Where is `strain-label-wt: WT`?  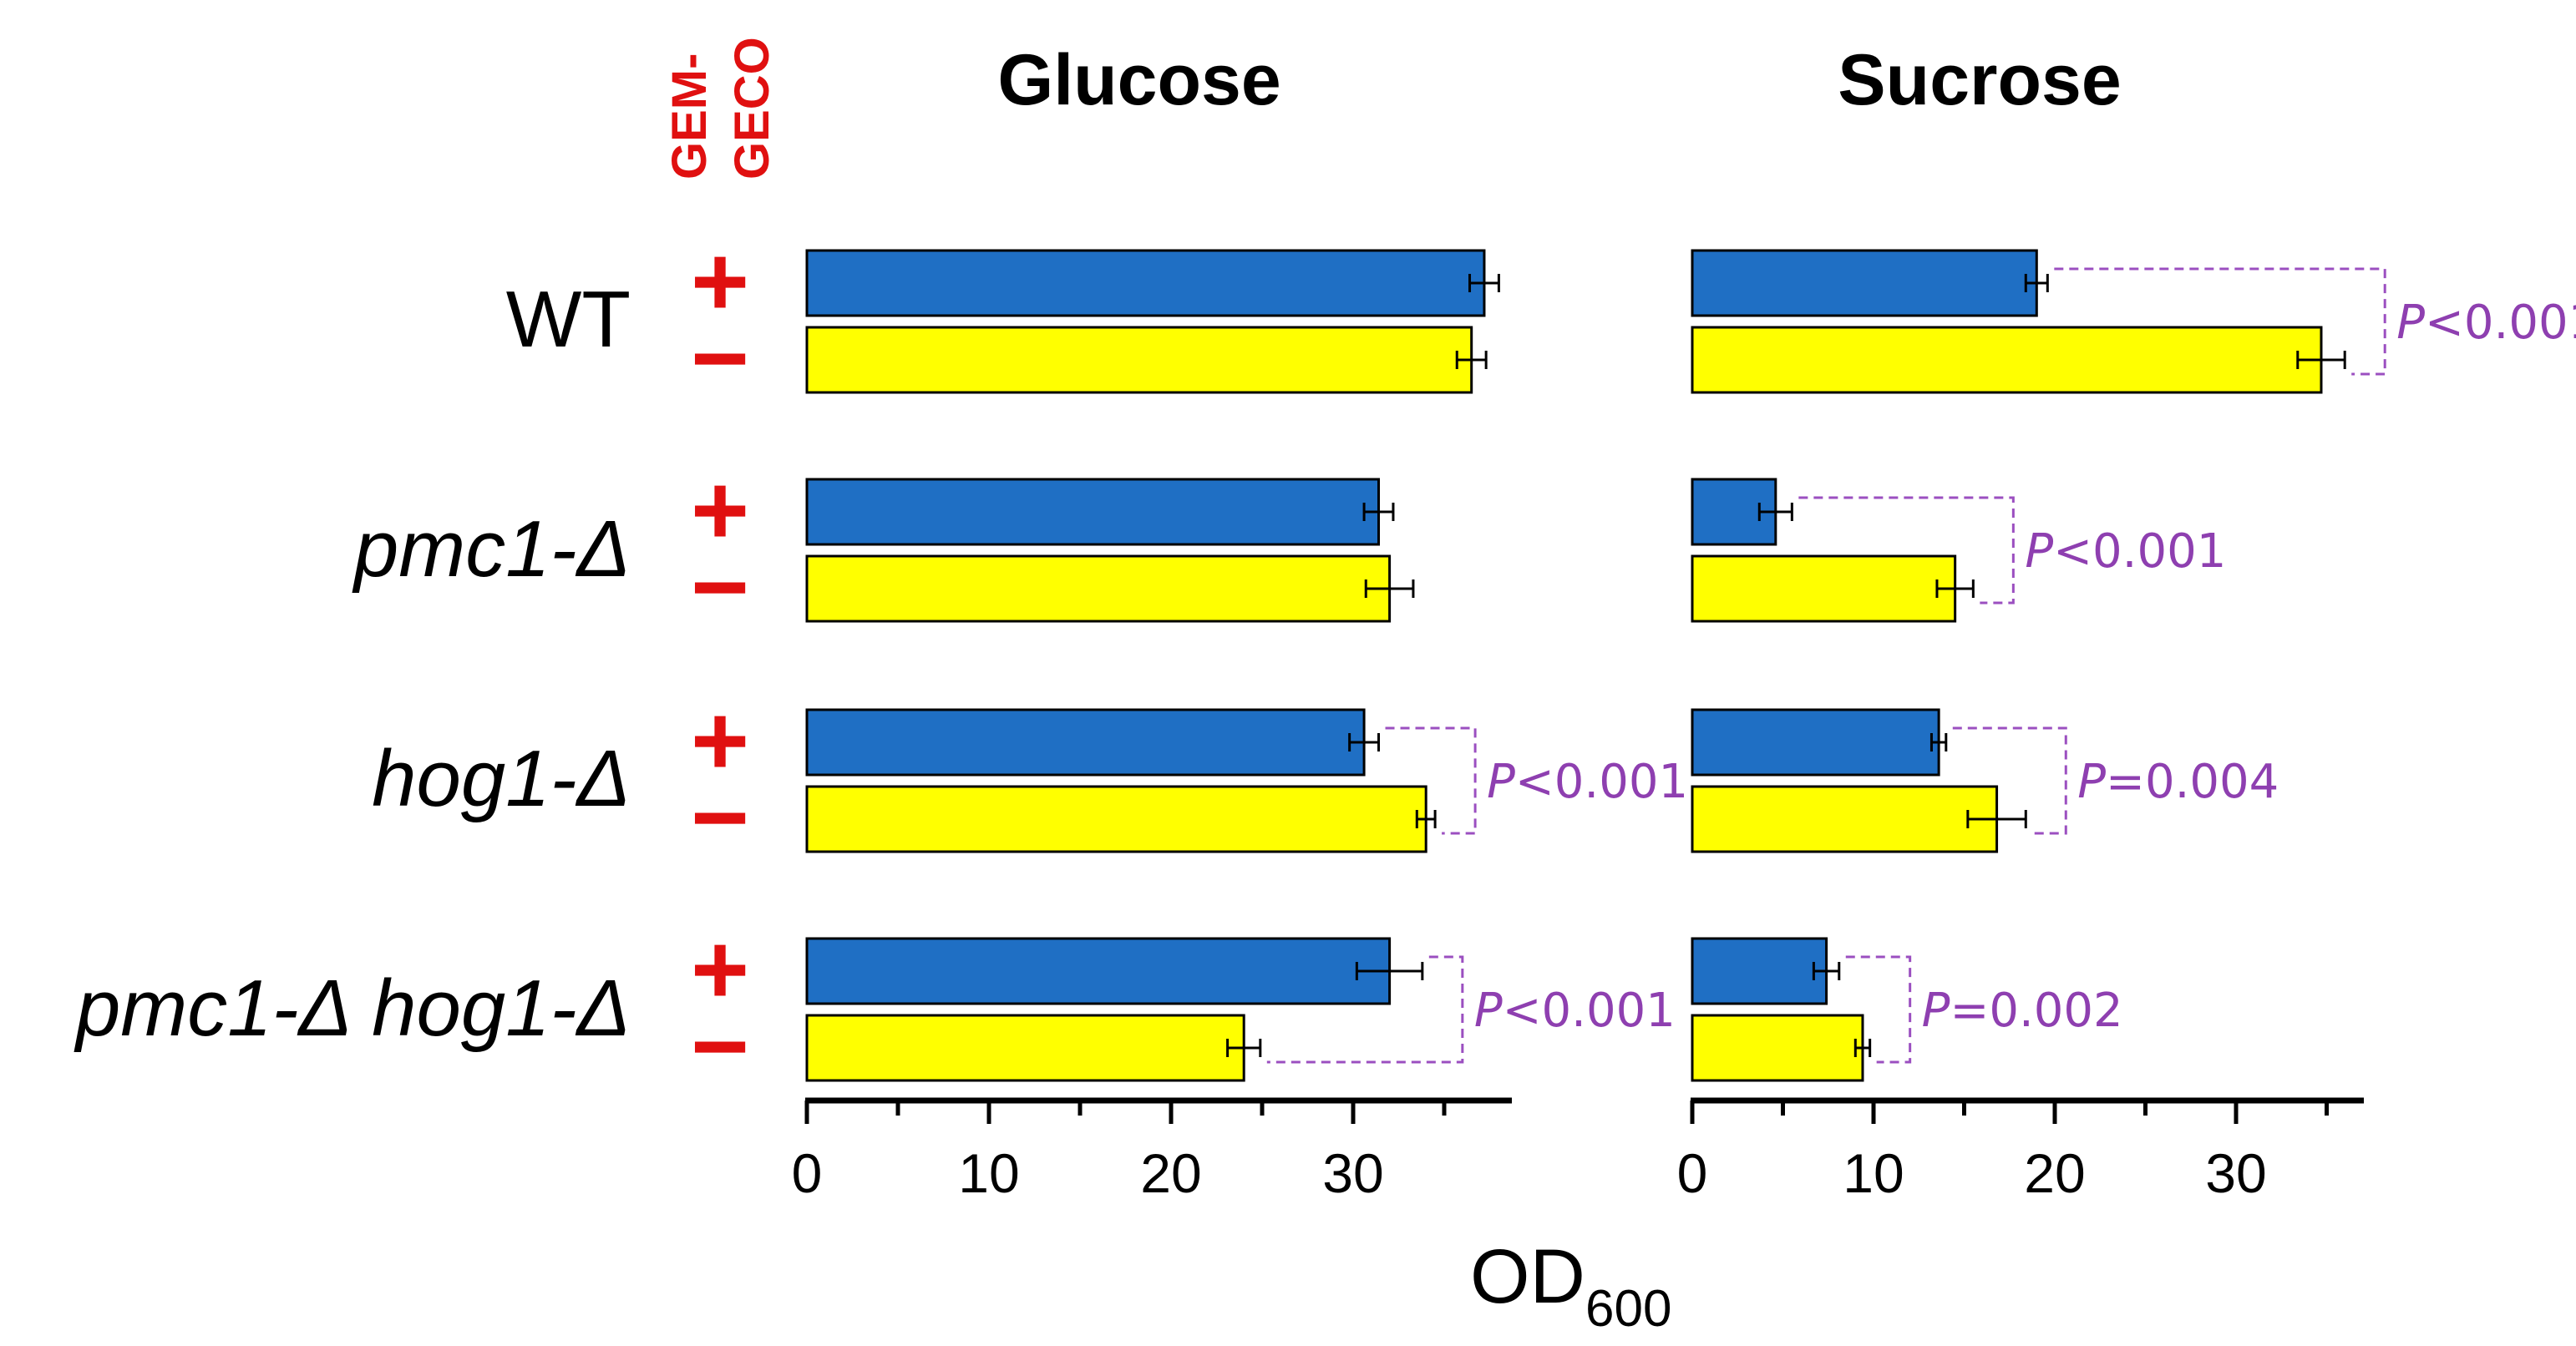 strain-label-wt: WT is located at coordinates (568, 319).